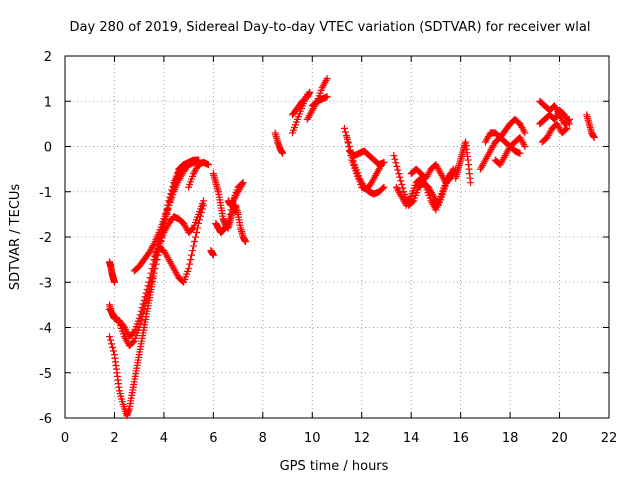 Image resolution: width=640 pixels, height=480 pixels. Describe the element at coordinates (319, 101) in the screenshot. I see `series-arc-q` at that location.